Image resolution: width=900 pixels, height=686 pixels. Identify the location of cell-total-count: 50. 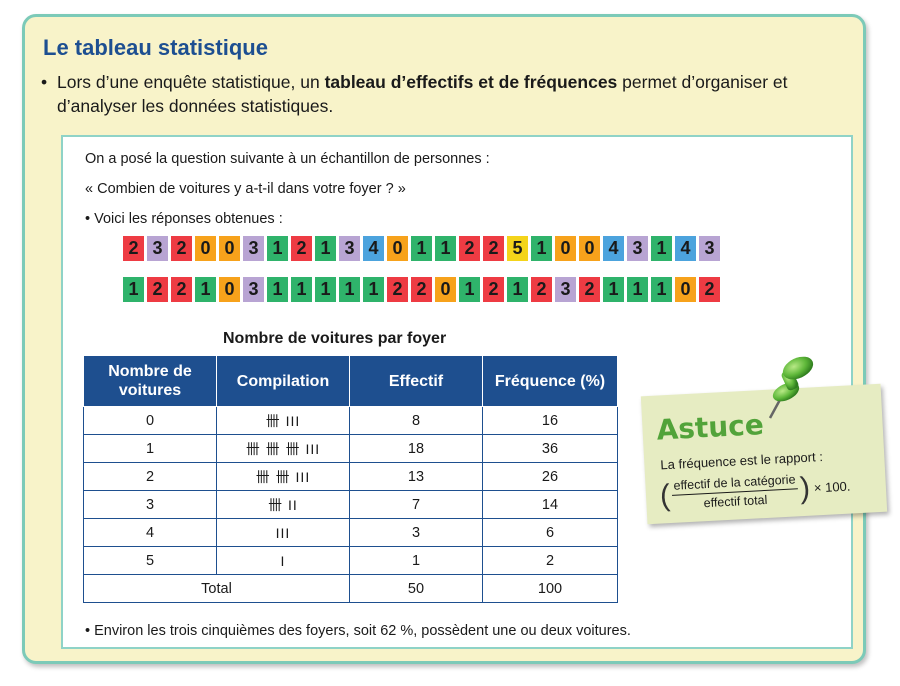
(416, 588).